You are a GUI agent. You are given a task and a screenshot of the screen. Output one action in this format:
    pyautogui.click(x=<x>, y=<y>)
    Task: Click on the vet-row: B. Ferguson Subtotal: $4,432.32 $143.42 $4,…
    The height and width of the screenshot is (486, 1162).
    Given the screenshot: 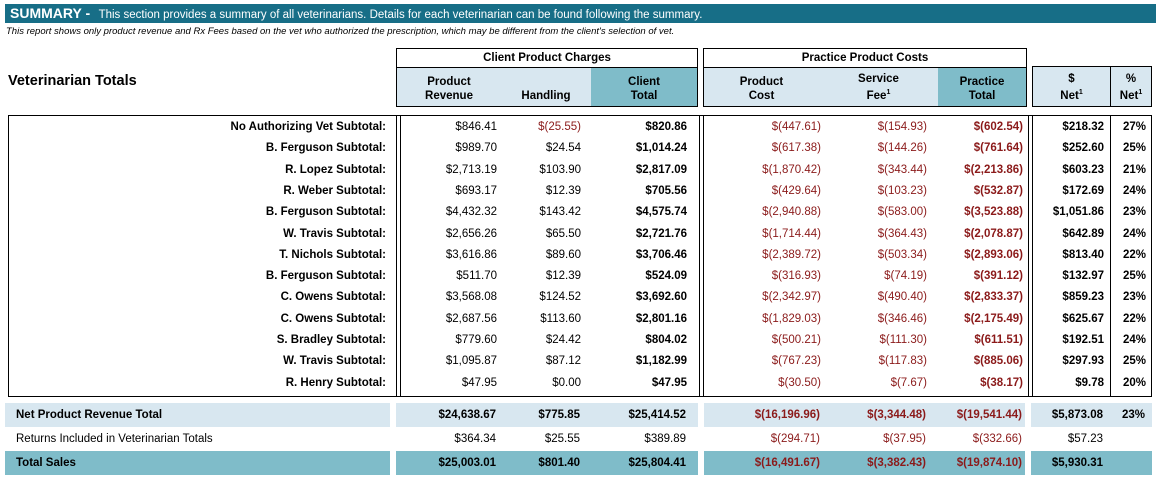 What is the action you would take?
    pyautogui.click(x=580, y=212)
    